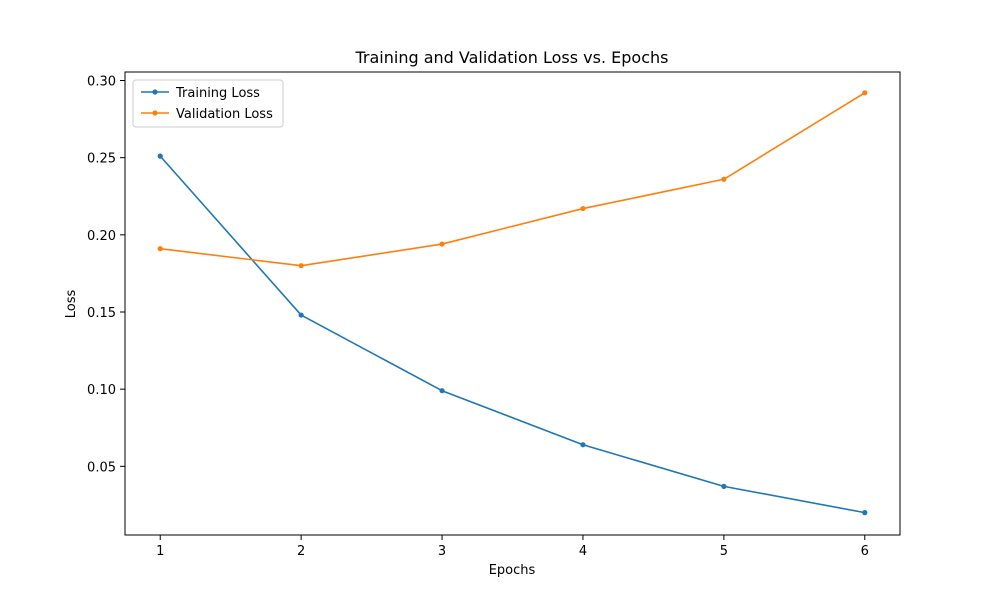 The height and width of the screenshot is (600, 1000). What do you see at coordinates (101, 159) in the screenshot?
I see `y-tick-label: 0.25` at bounding box center [101, 159].